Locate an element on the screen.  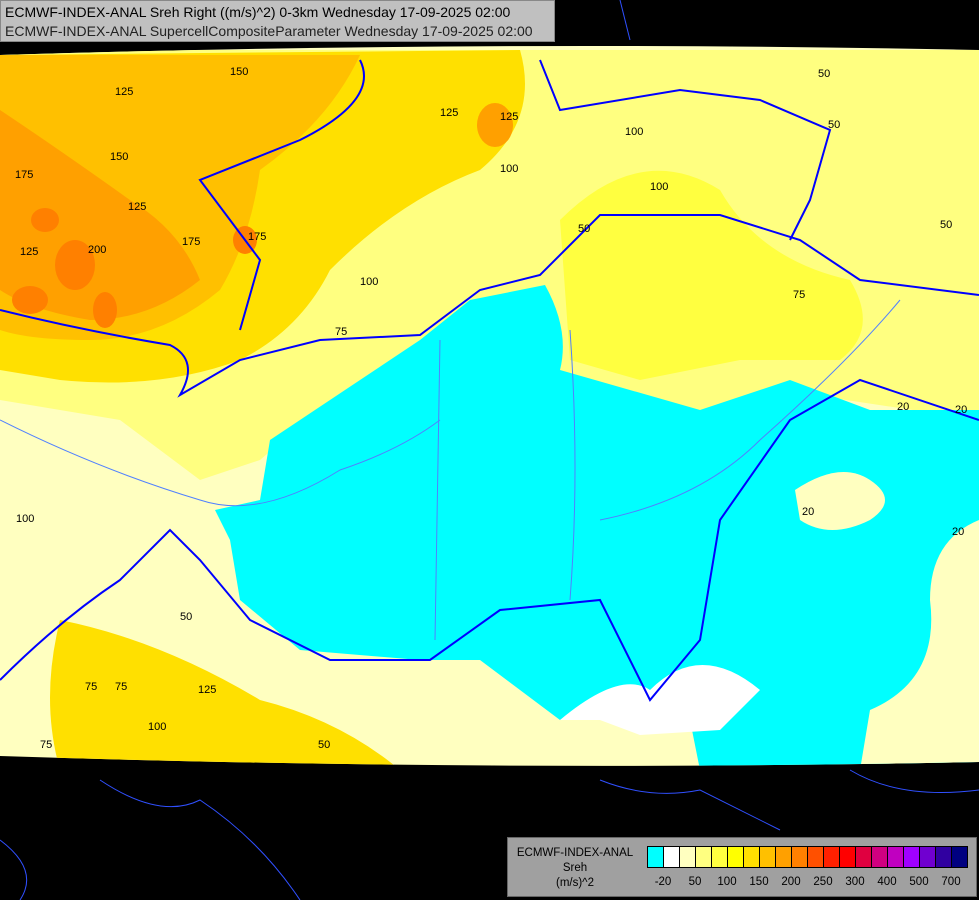
legend-tick-label: 150 is located at coordinates (759, 882).